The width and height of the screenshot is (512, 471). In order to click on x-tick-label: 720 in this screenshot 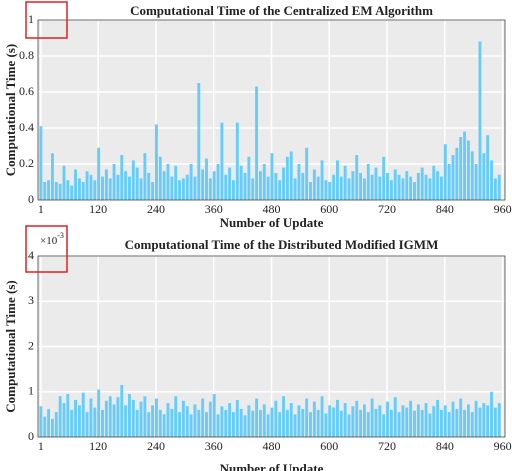, I will do `click(387, 209)`.